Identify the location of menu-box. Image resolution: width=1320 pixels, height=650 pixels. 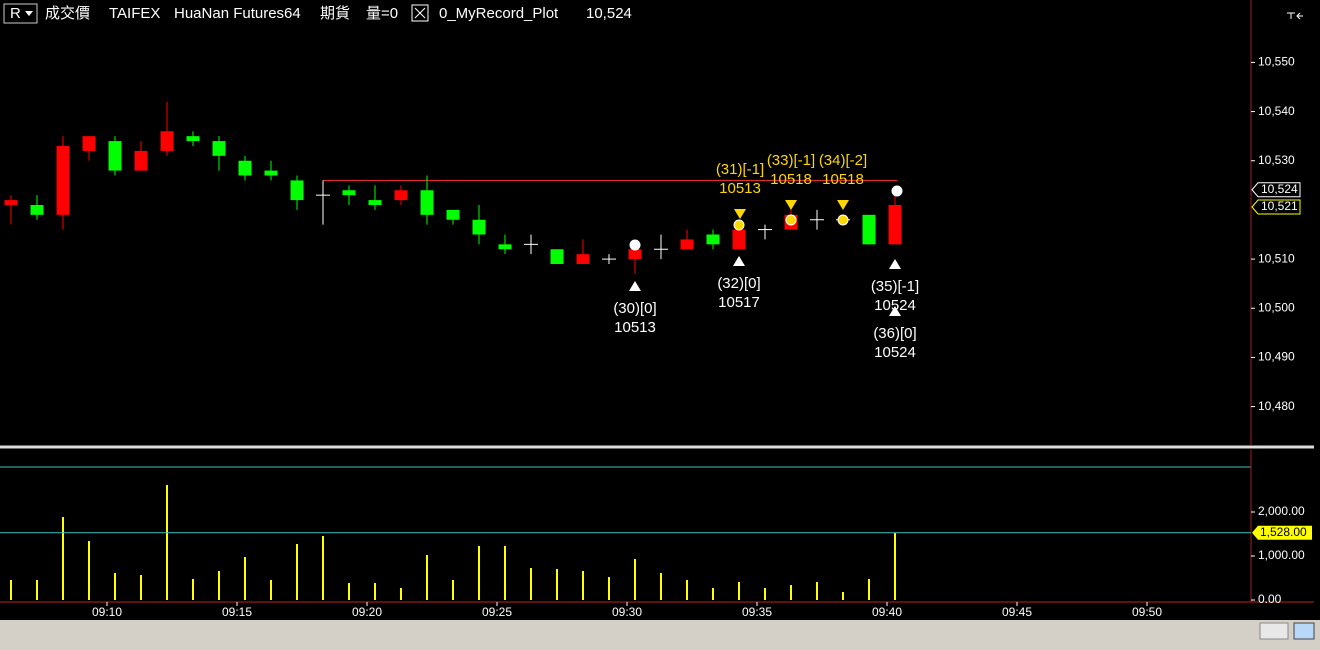
(20, 13).